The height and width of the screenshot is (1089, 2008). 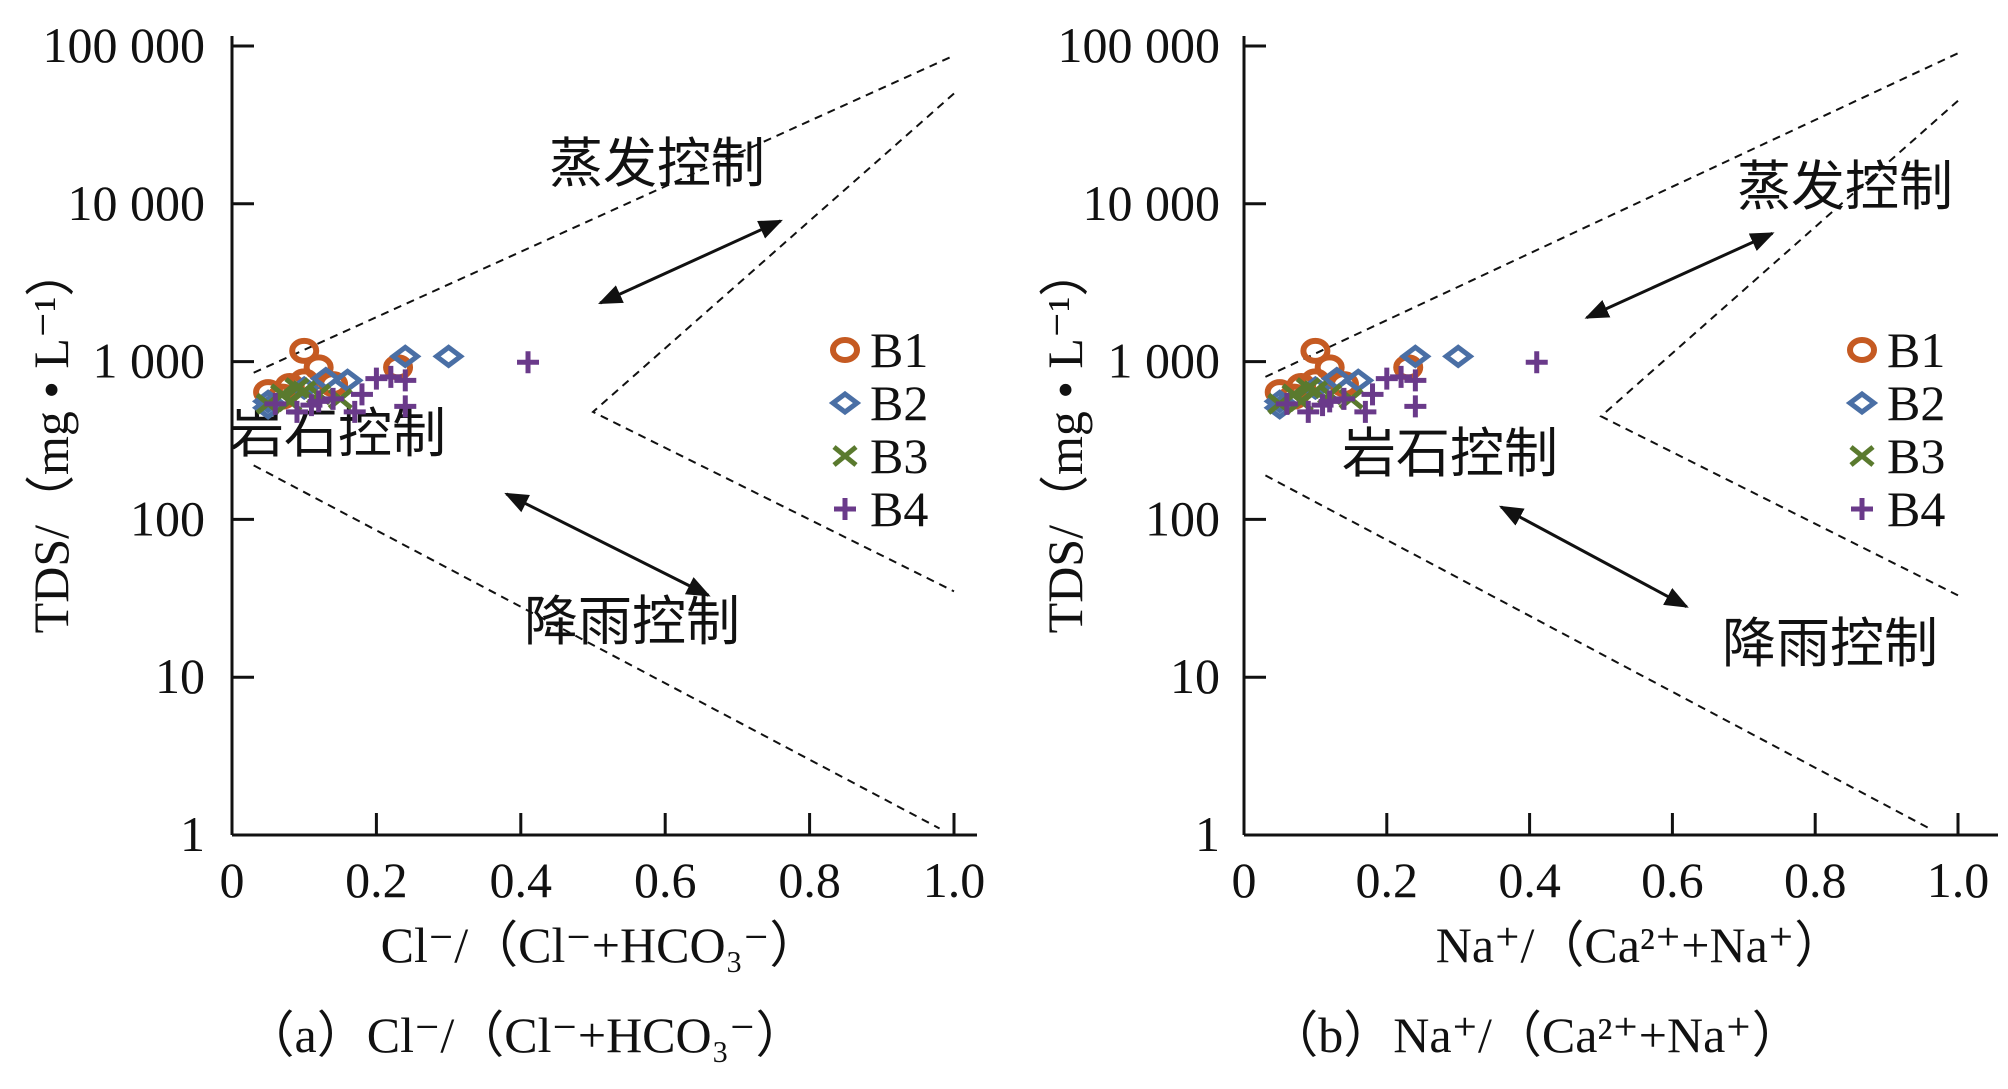 What do you see at coordinates (600, 945) in the screenshot?
I see `x-axis-label: Cl⁻/（Cl⁻+HCO₃⁻）` at bounding box center [600, 945].